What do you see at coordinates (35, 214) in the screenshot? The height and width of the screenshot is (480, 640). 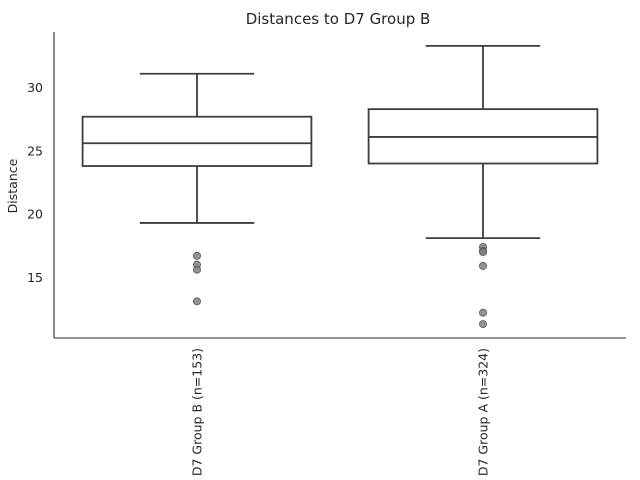 I see `y-tick-label: 20` at bounding box center [35, 214].